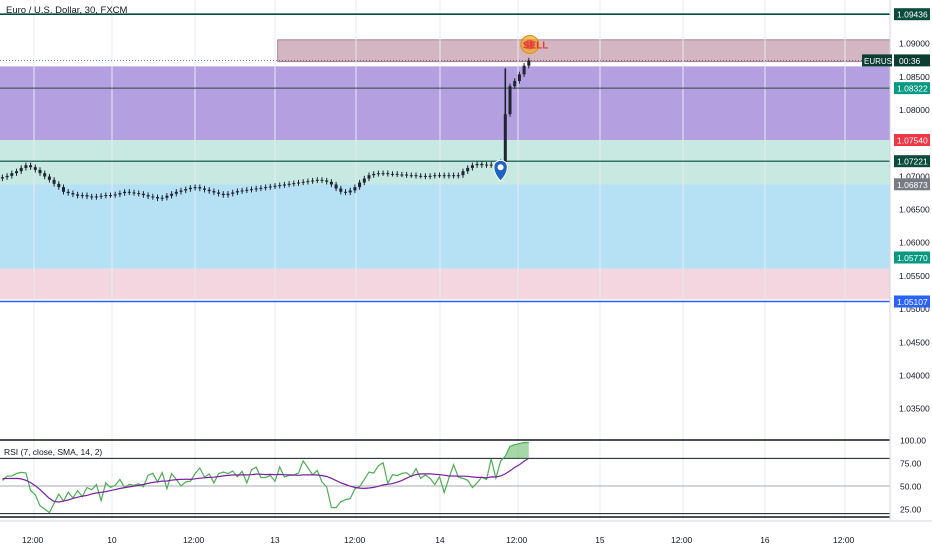 This screenshot has height=555, width=932. What do you see at coordinates (604, 51) in the screenshot?
I see `zone-zone-top` at bounding box center [604, 51].